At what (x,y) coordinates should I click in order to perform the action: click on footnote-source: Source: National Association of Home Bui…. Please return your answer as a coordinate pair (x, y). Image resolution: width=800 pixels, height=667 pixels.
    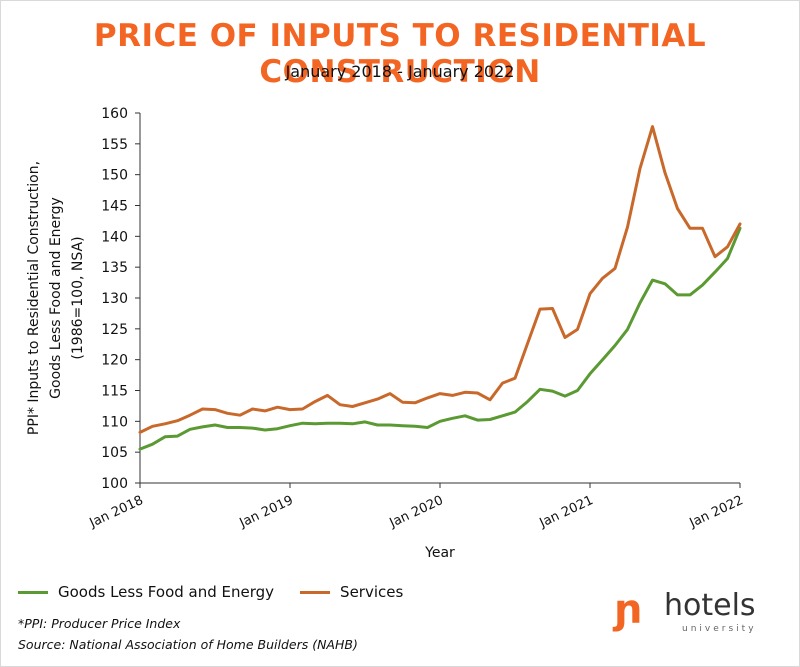
    Looking at the image, I should click on (188, 644).